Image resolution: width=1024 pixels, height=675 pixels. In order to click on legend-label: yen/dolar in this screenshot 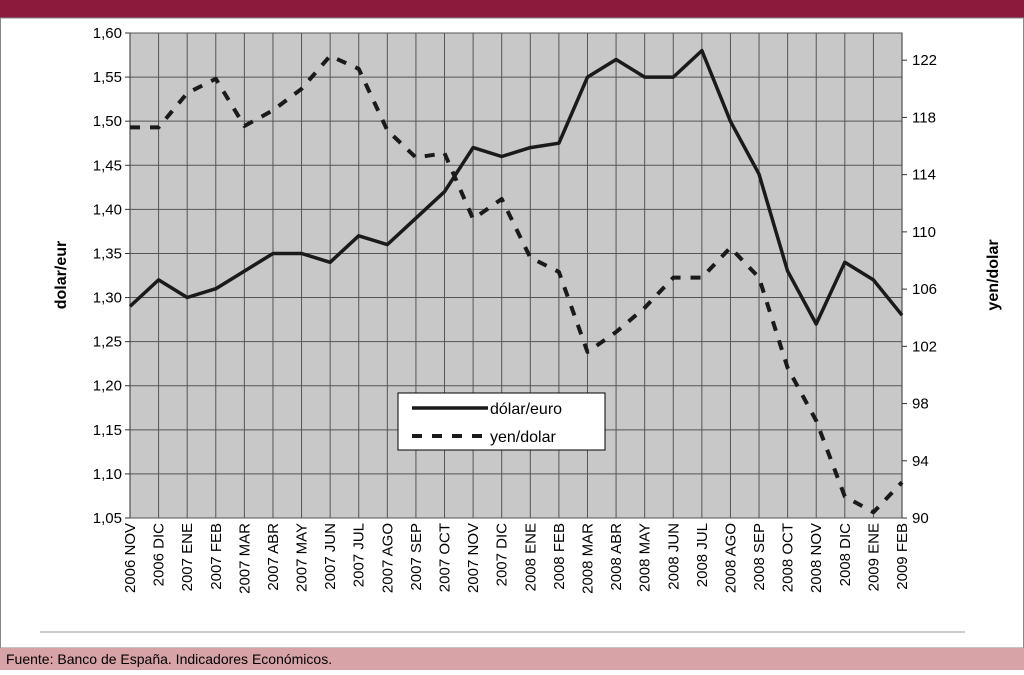, I will do `click(523, 437)`.